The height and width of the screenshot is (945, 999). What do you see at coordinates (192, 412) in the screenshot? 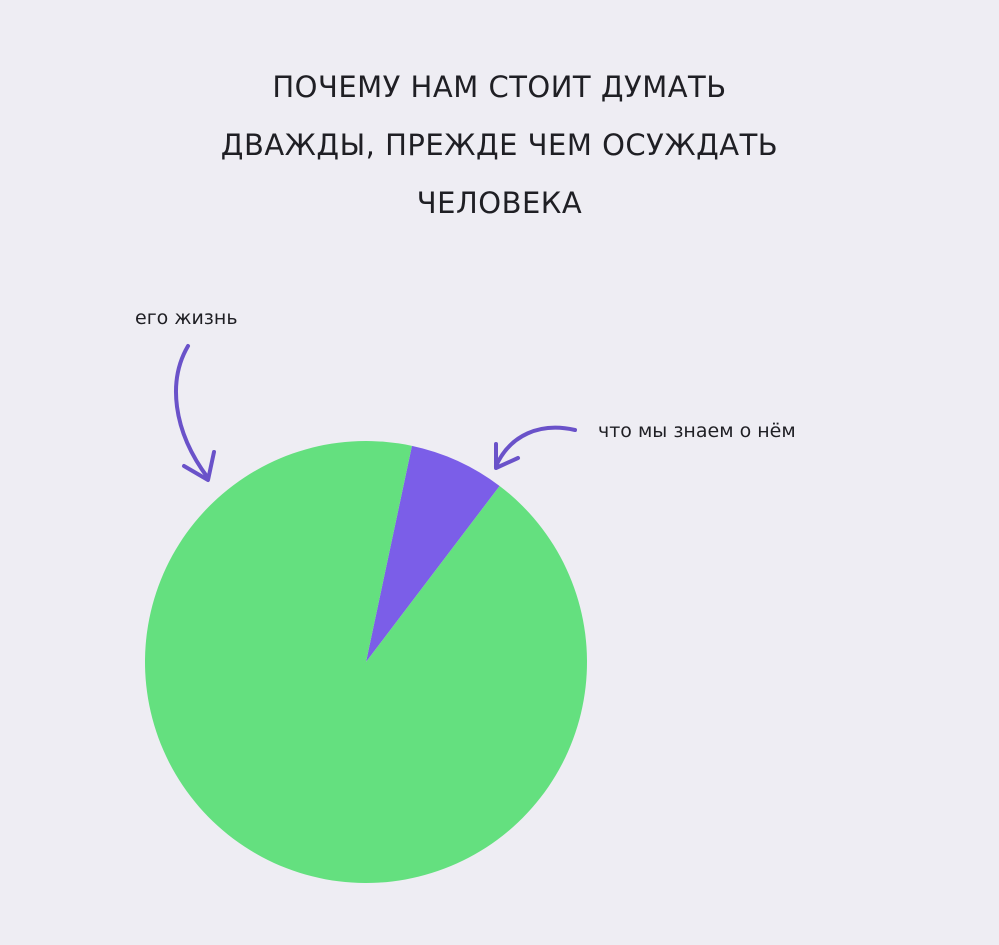
I see `arrow-his-life` at bounding box center [192, 412].